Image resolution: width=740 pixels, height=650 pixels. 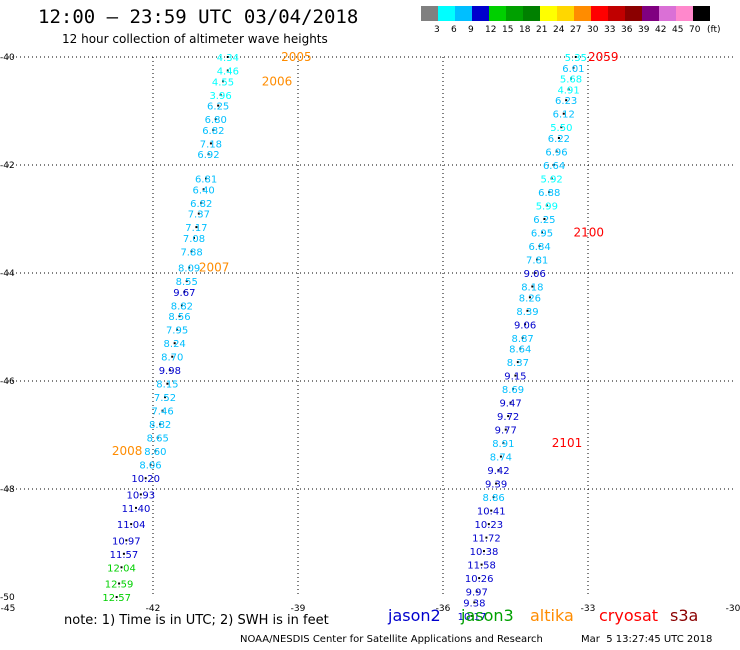 What do you see at coordinates (564, 115) in the screenshot?
I see `data-value-label: 6.12` at bounding box center [564, 115].